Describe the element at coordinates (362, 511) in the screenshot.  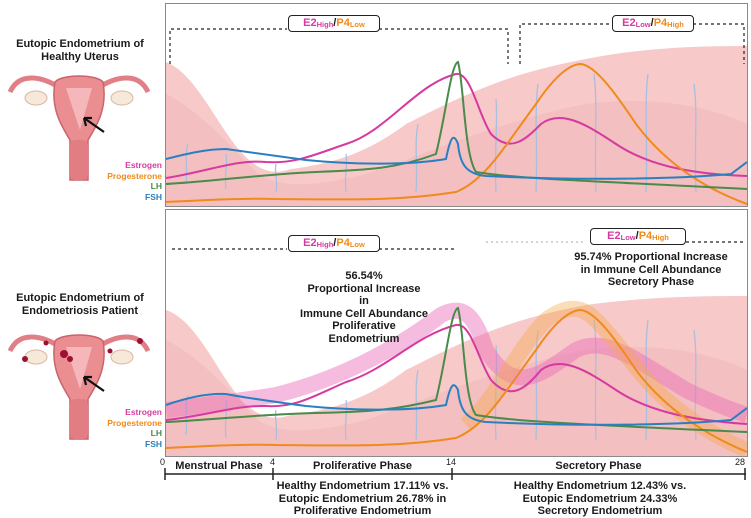
I see `caption-line: Proliferative Endometrium` at that location.